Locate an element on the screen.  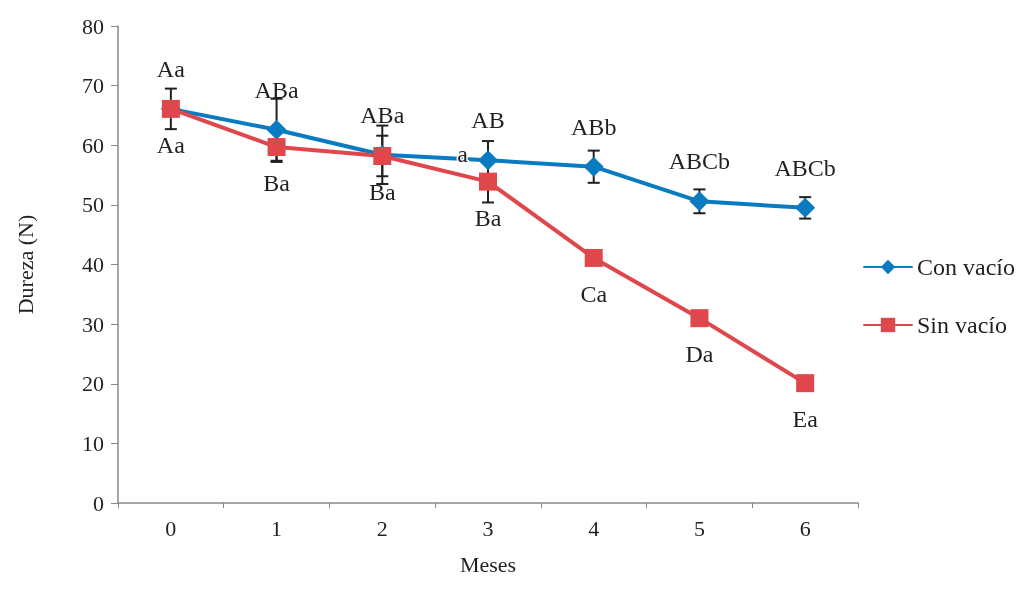
annotation: Da is located at coordinates (699, 354).